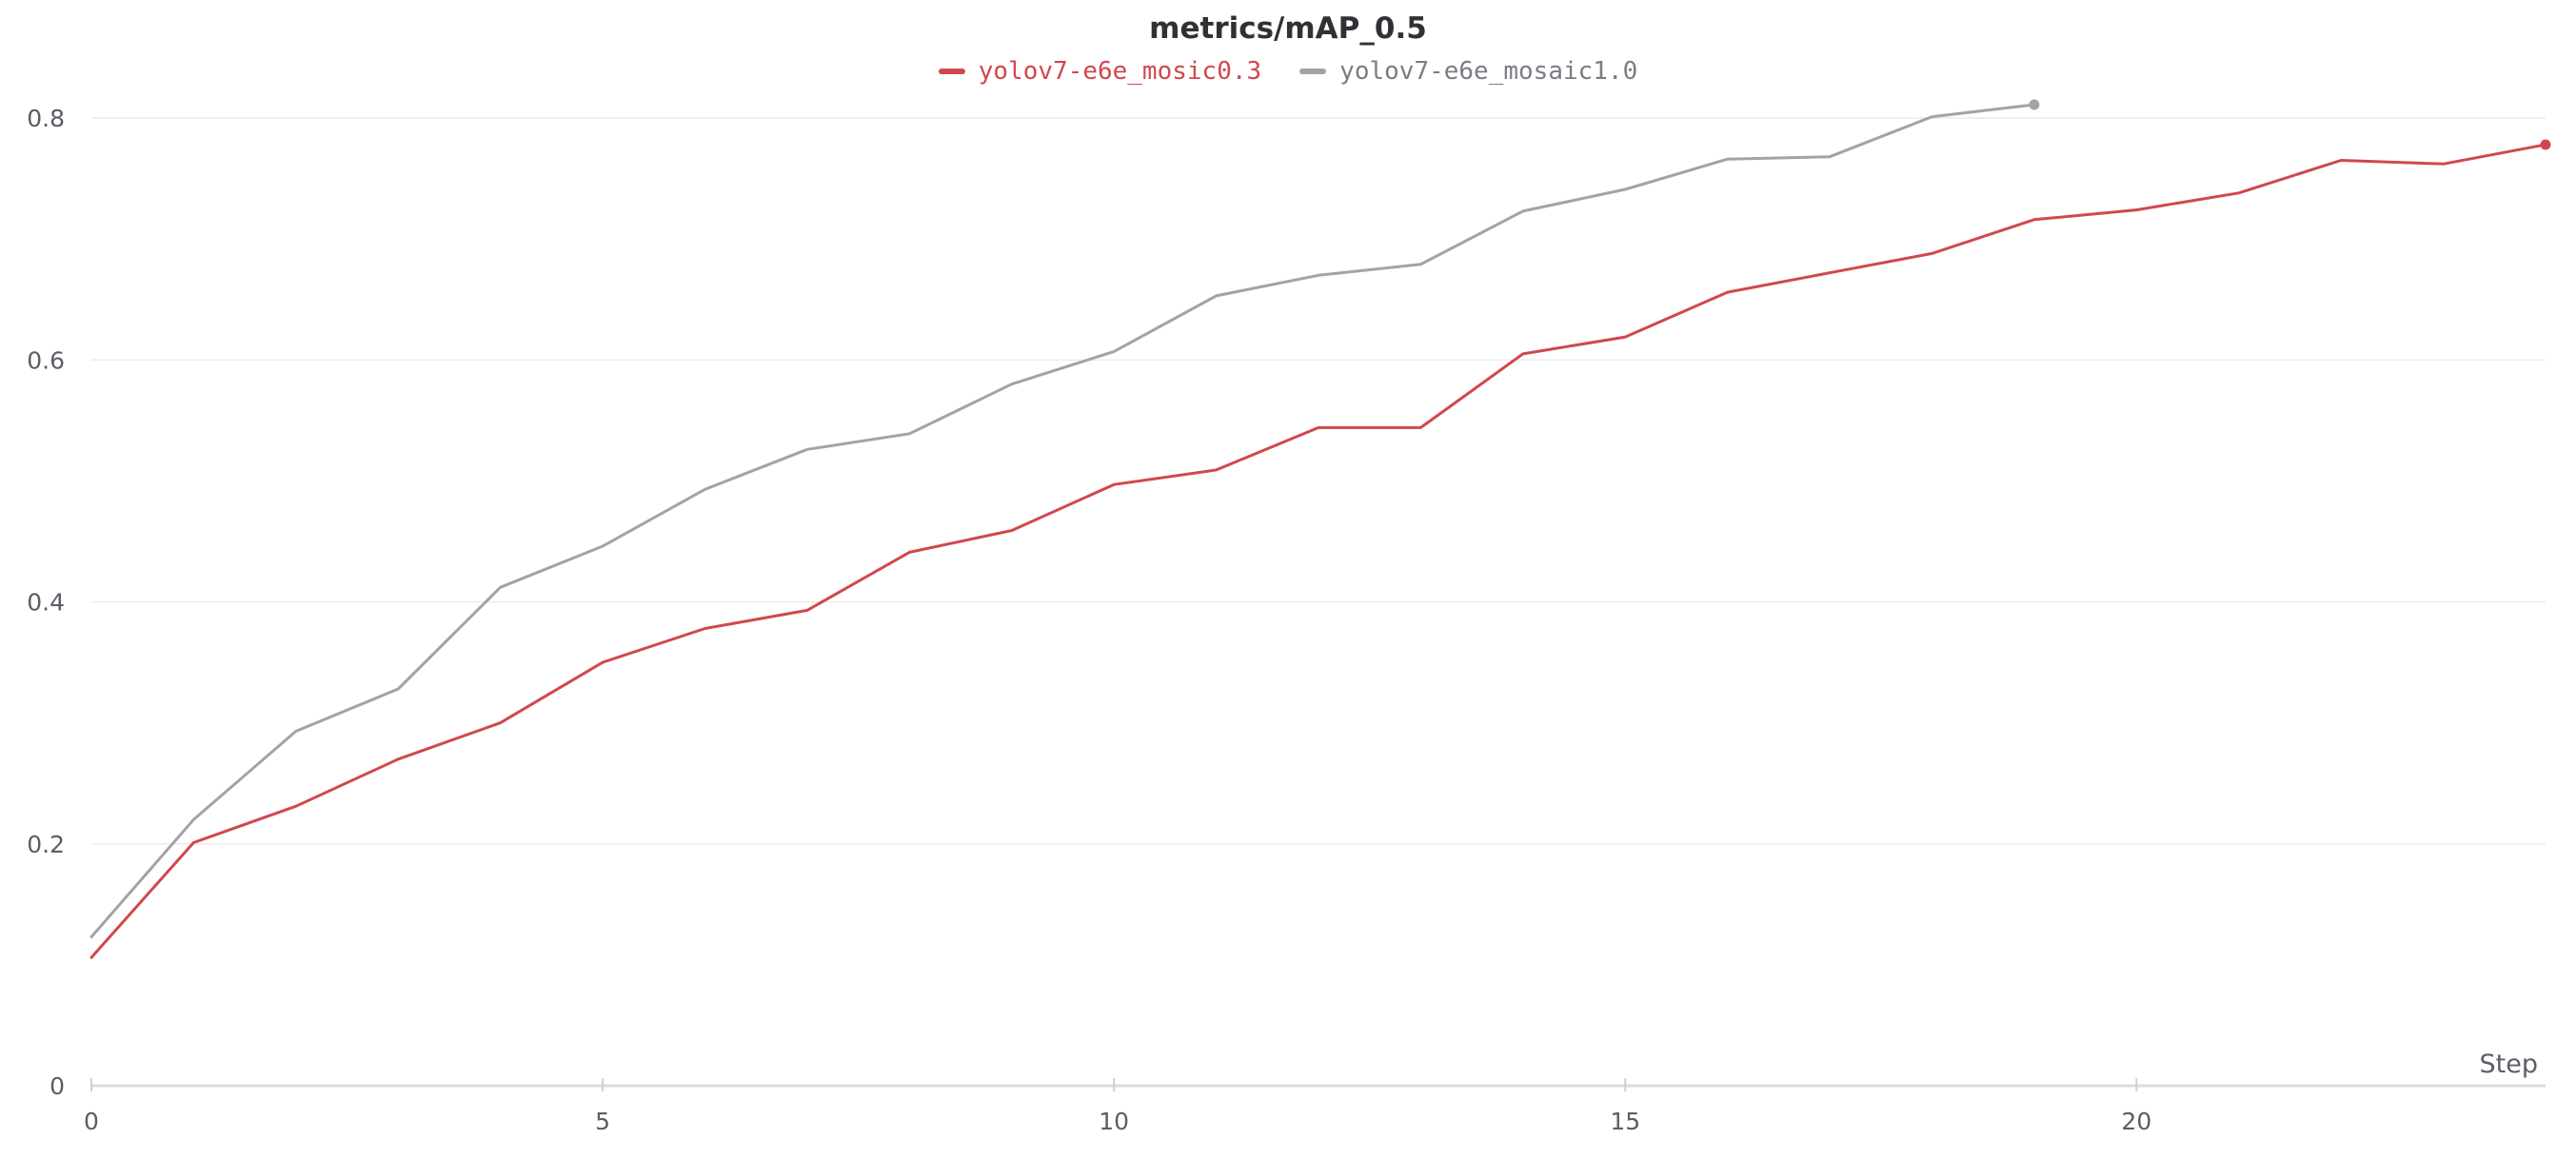 This screenshot has width=2576, height=1159. I want to click on legend: yolov7-e6e_mosic0.3 yolov7-e6e_mosaic1.0, so click(1288, 71).